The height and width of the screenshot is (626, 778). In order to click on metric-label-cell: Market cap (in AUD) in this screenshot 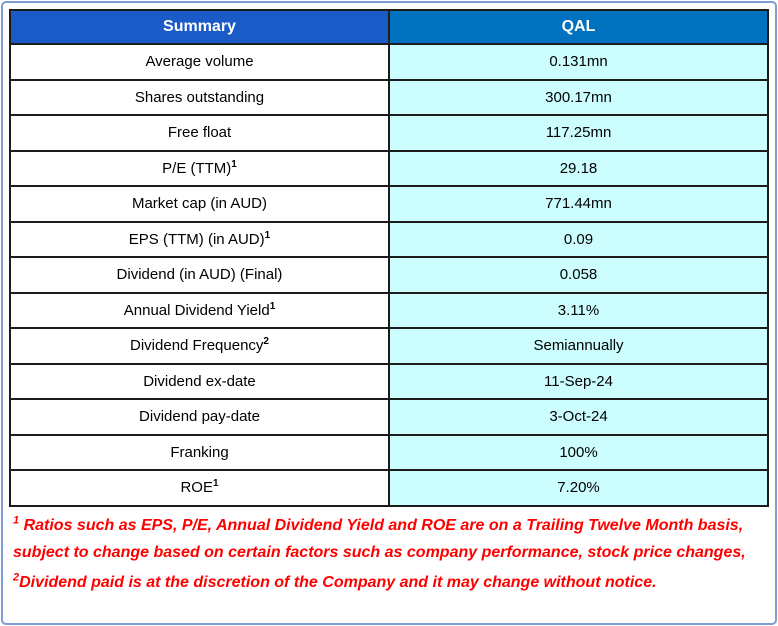, I will do `click(199, 204)`.